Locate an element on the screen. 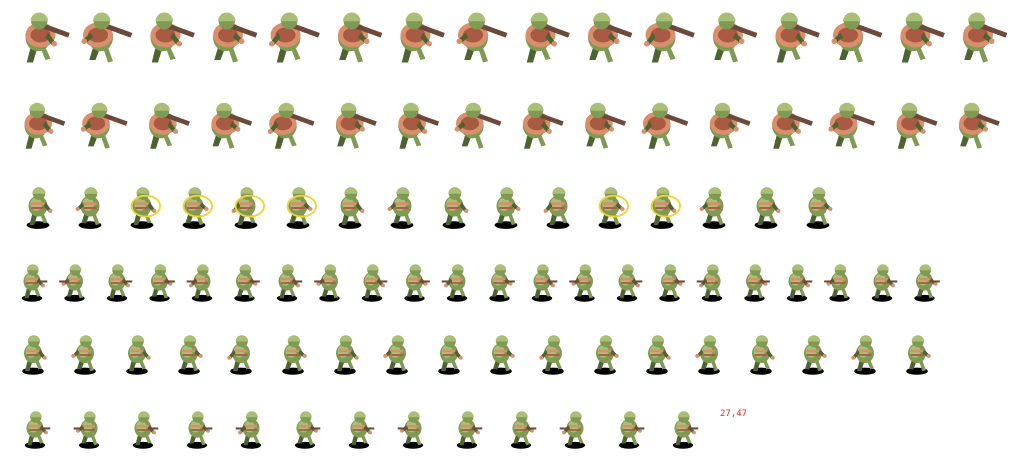  sprite-row-knife-run is located at coordinates (361, 430).